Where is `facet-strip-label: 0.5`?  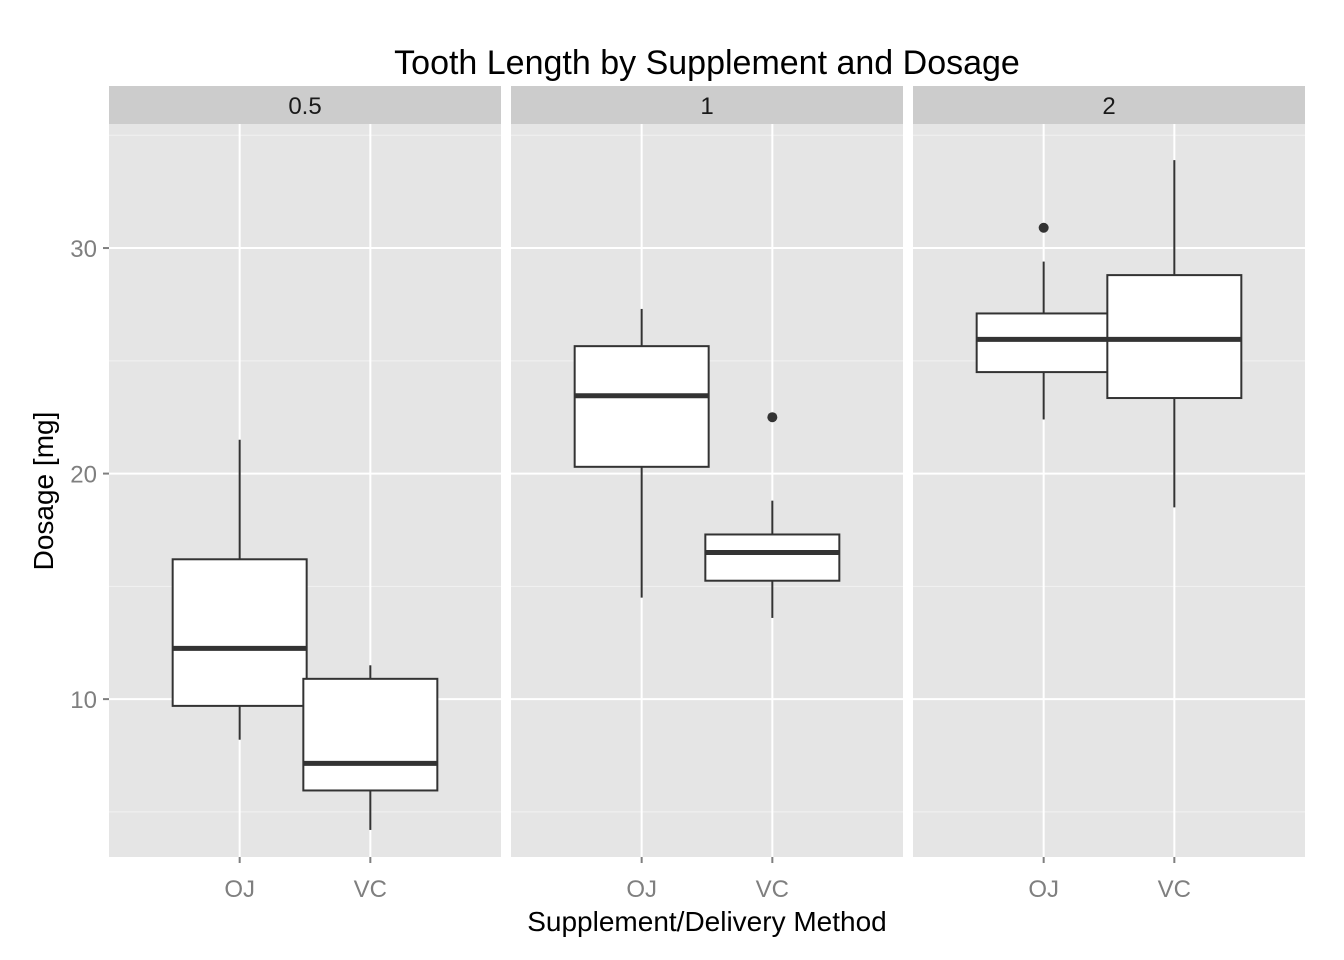 facet-strip-label: 0.5 is located at coordinates (304, 106).